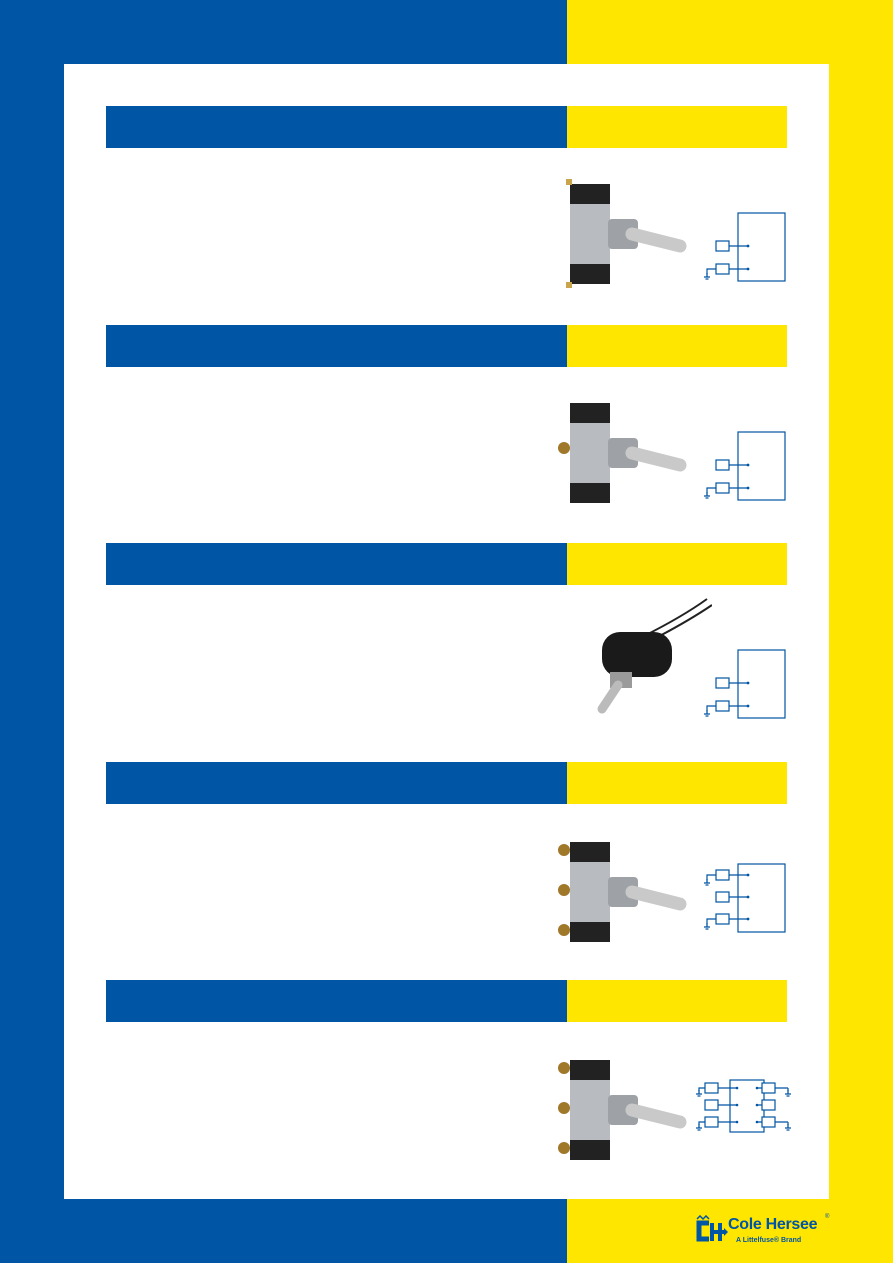 This screenshot has width=893, height=1263. I want to click on logo-registered: ®, so click(827, 1217).